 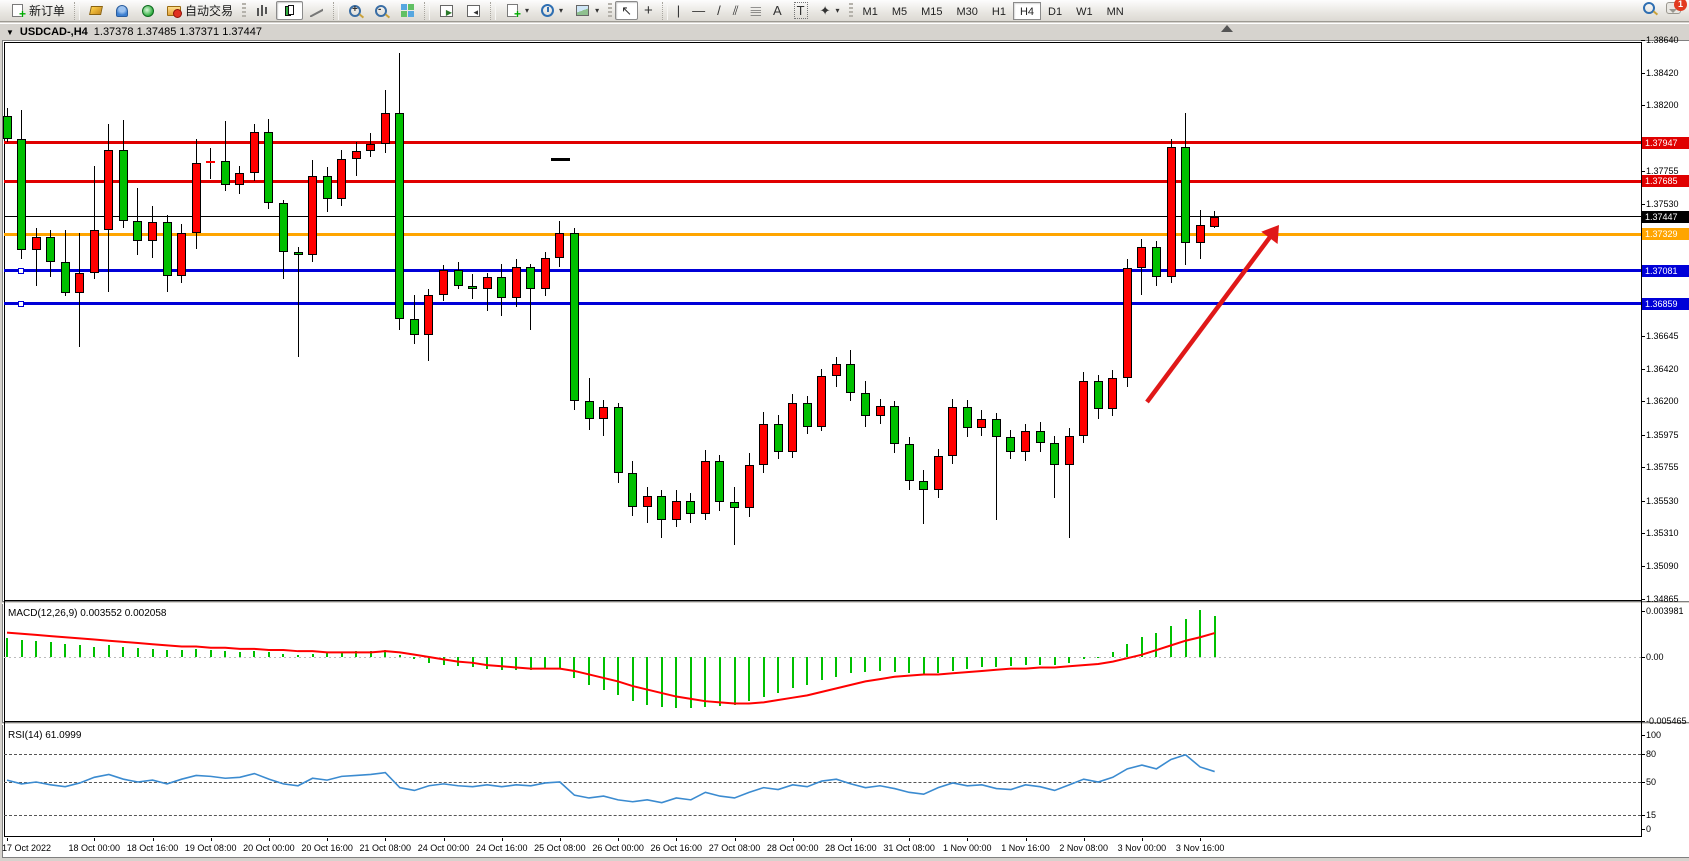 What do you see at coordinates (676, 848) in the screenshot?
I see `time-label: 26 Oct 16:00` at bounding box center [676, 848].